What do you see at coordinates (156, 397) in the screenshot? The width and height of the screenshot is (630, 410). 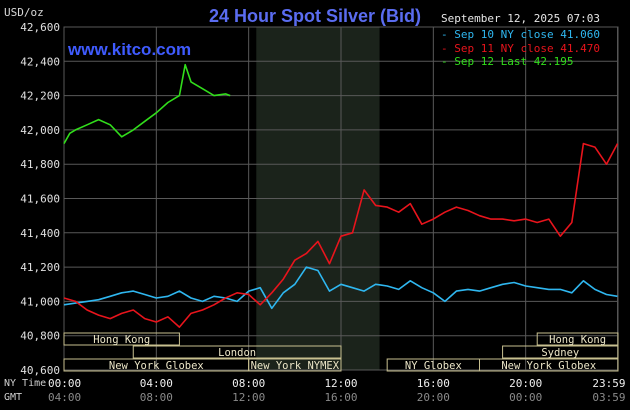 I see `x-tick-label-gmt: 08:00` at bounding box center [156, 397].